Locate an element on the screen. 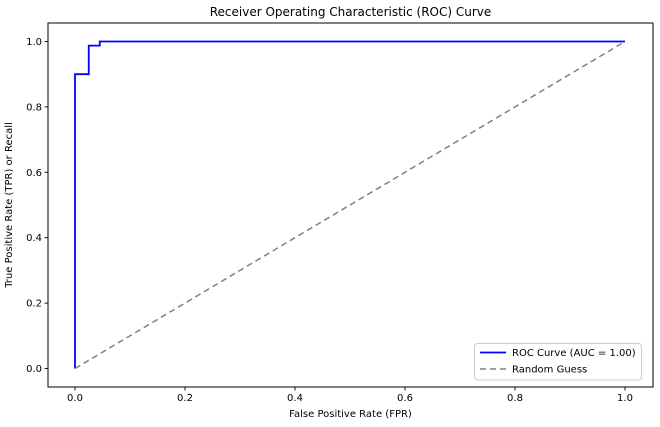 This screenshot has width=660, height=427. y-tick-label: 0.8 is located at coordinates (34, 107).